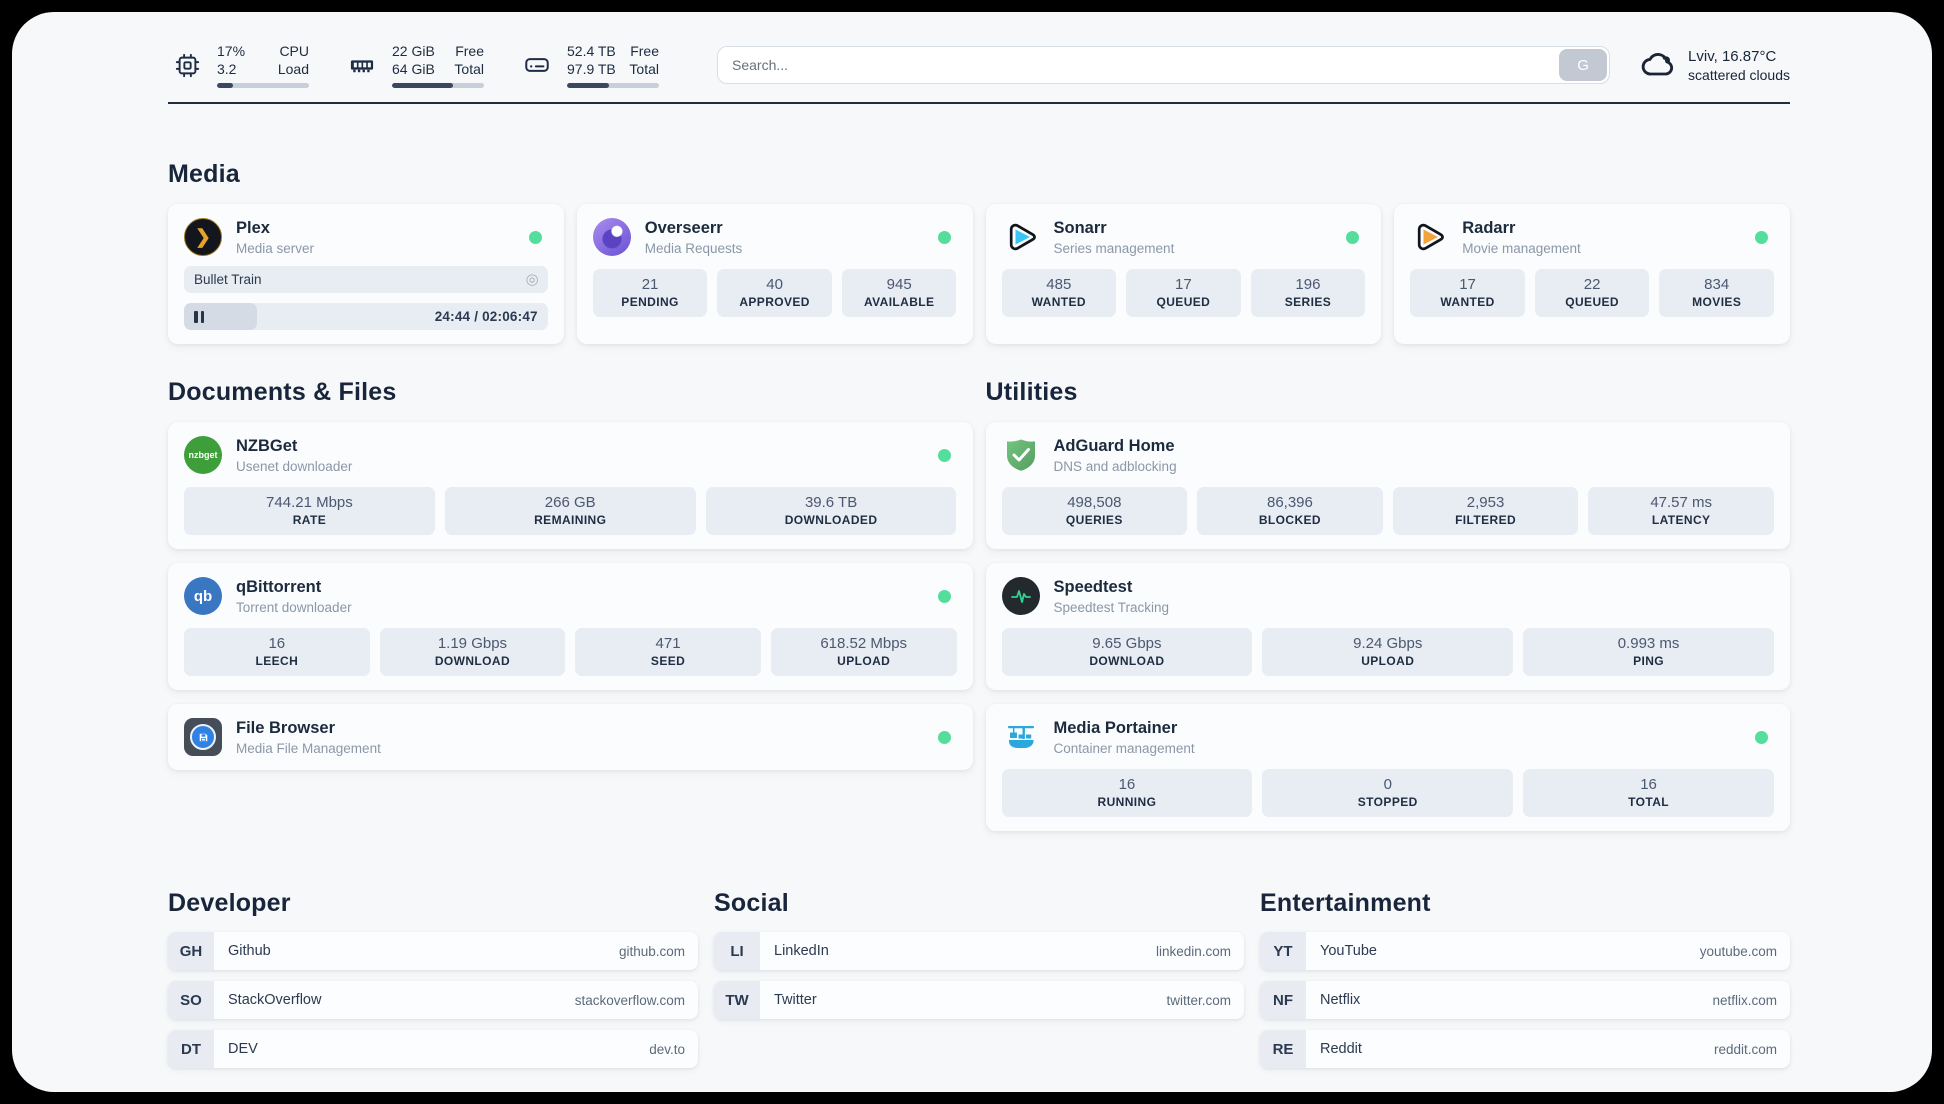 The image size is (1944, 1104). What do you see at coordinates (537, 65) in the screenshot?
I see `disk-icon` at bounding box center [537, 65].